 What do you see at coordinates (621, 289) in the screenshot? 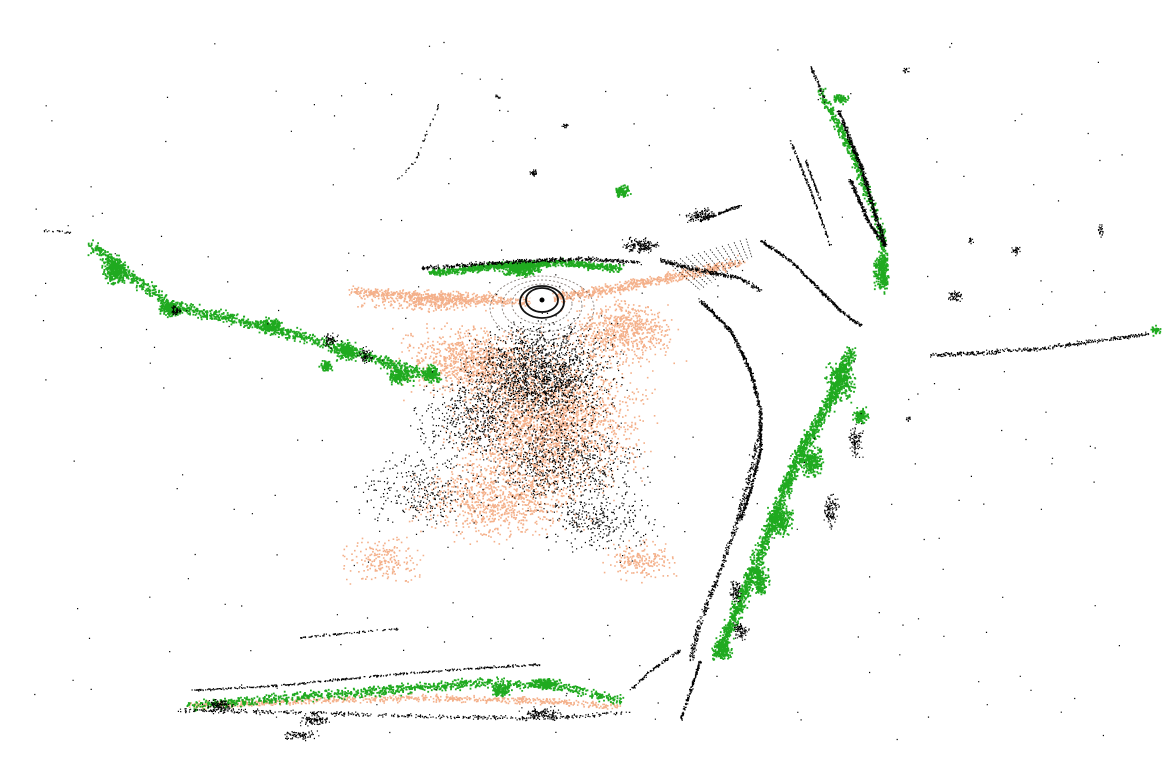
I see `sensor-rings` at bounding box center [621, 289].